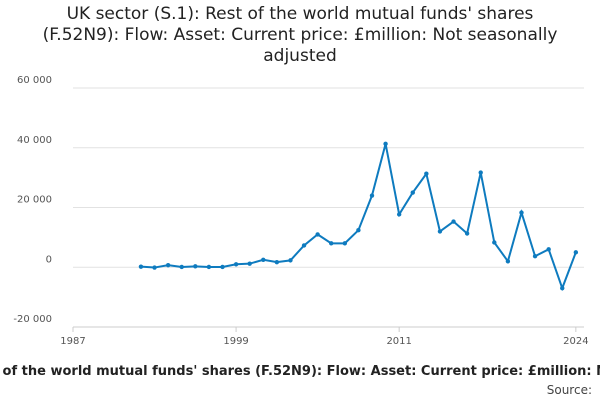 This screenshot has height=400, width=600. Describe the element at coordinates (398, 341) in the screenshot. I see `x-tick-label: 2011` at that location.